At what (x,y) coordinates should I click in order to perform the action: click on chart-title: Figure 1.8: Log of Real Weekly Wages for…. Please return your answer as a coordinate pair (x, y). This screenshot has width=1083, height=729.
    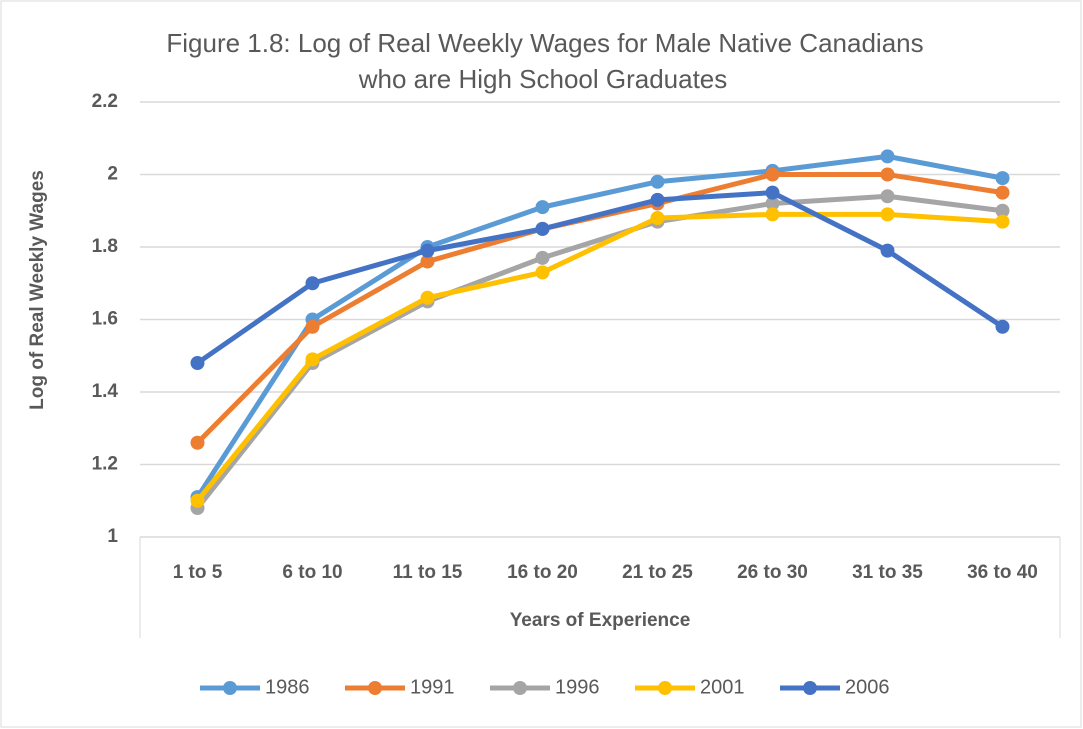
    Looking at the image, I should click on (544, 43).